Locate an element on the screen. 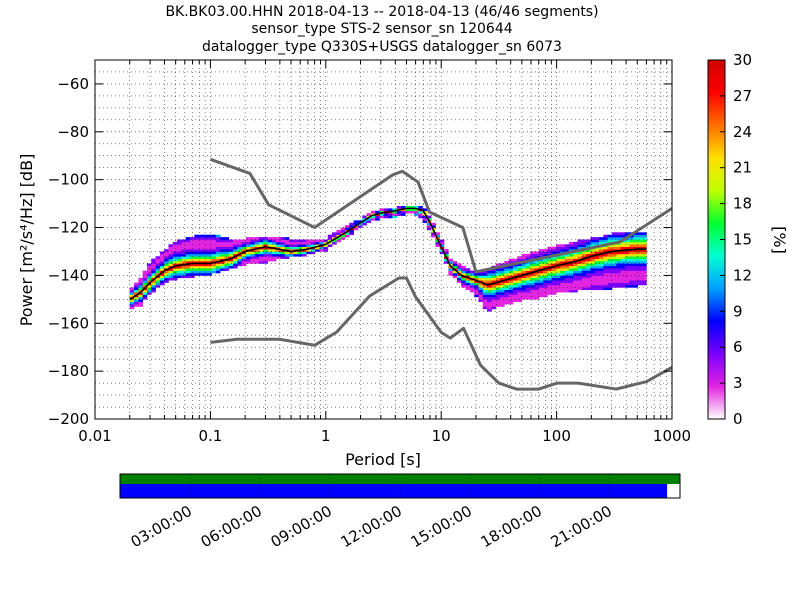  y-tick-label: −80 is located at coordinates (73, 132).